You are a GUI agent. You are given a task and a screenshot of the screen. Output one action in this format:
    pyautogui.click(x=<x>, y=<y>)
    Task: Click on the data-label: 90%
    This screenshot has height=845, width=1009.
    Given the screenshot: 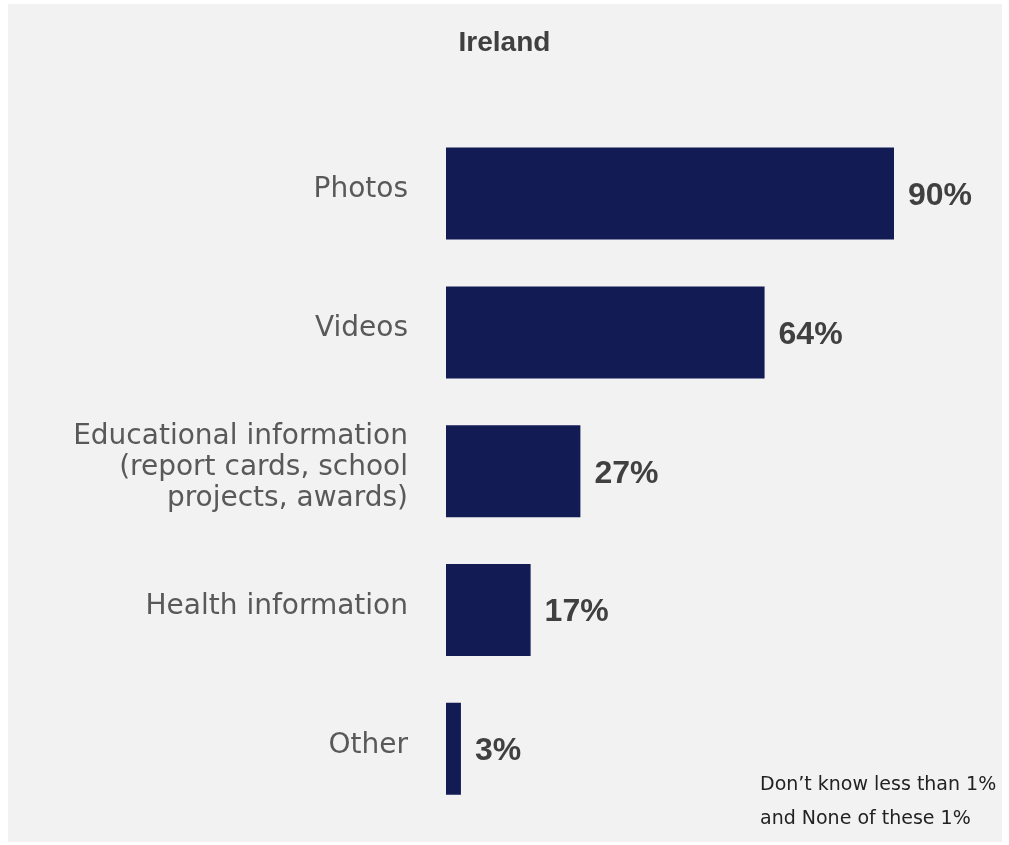 What is the action you would take?
    pyautogui.click(x=940, y=193)
    